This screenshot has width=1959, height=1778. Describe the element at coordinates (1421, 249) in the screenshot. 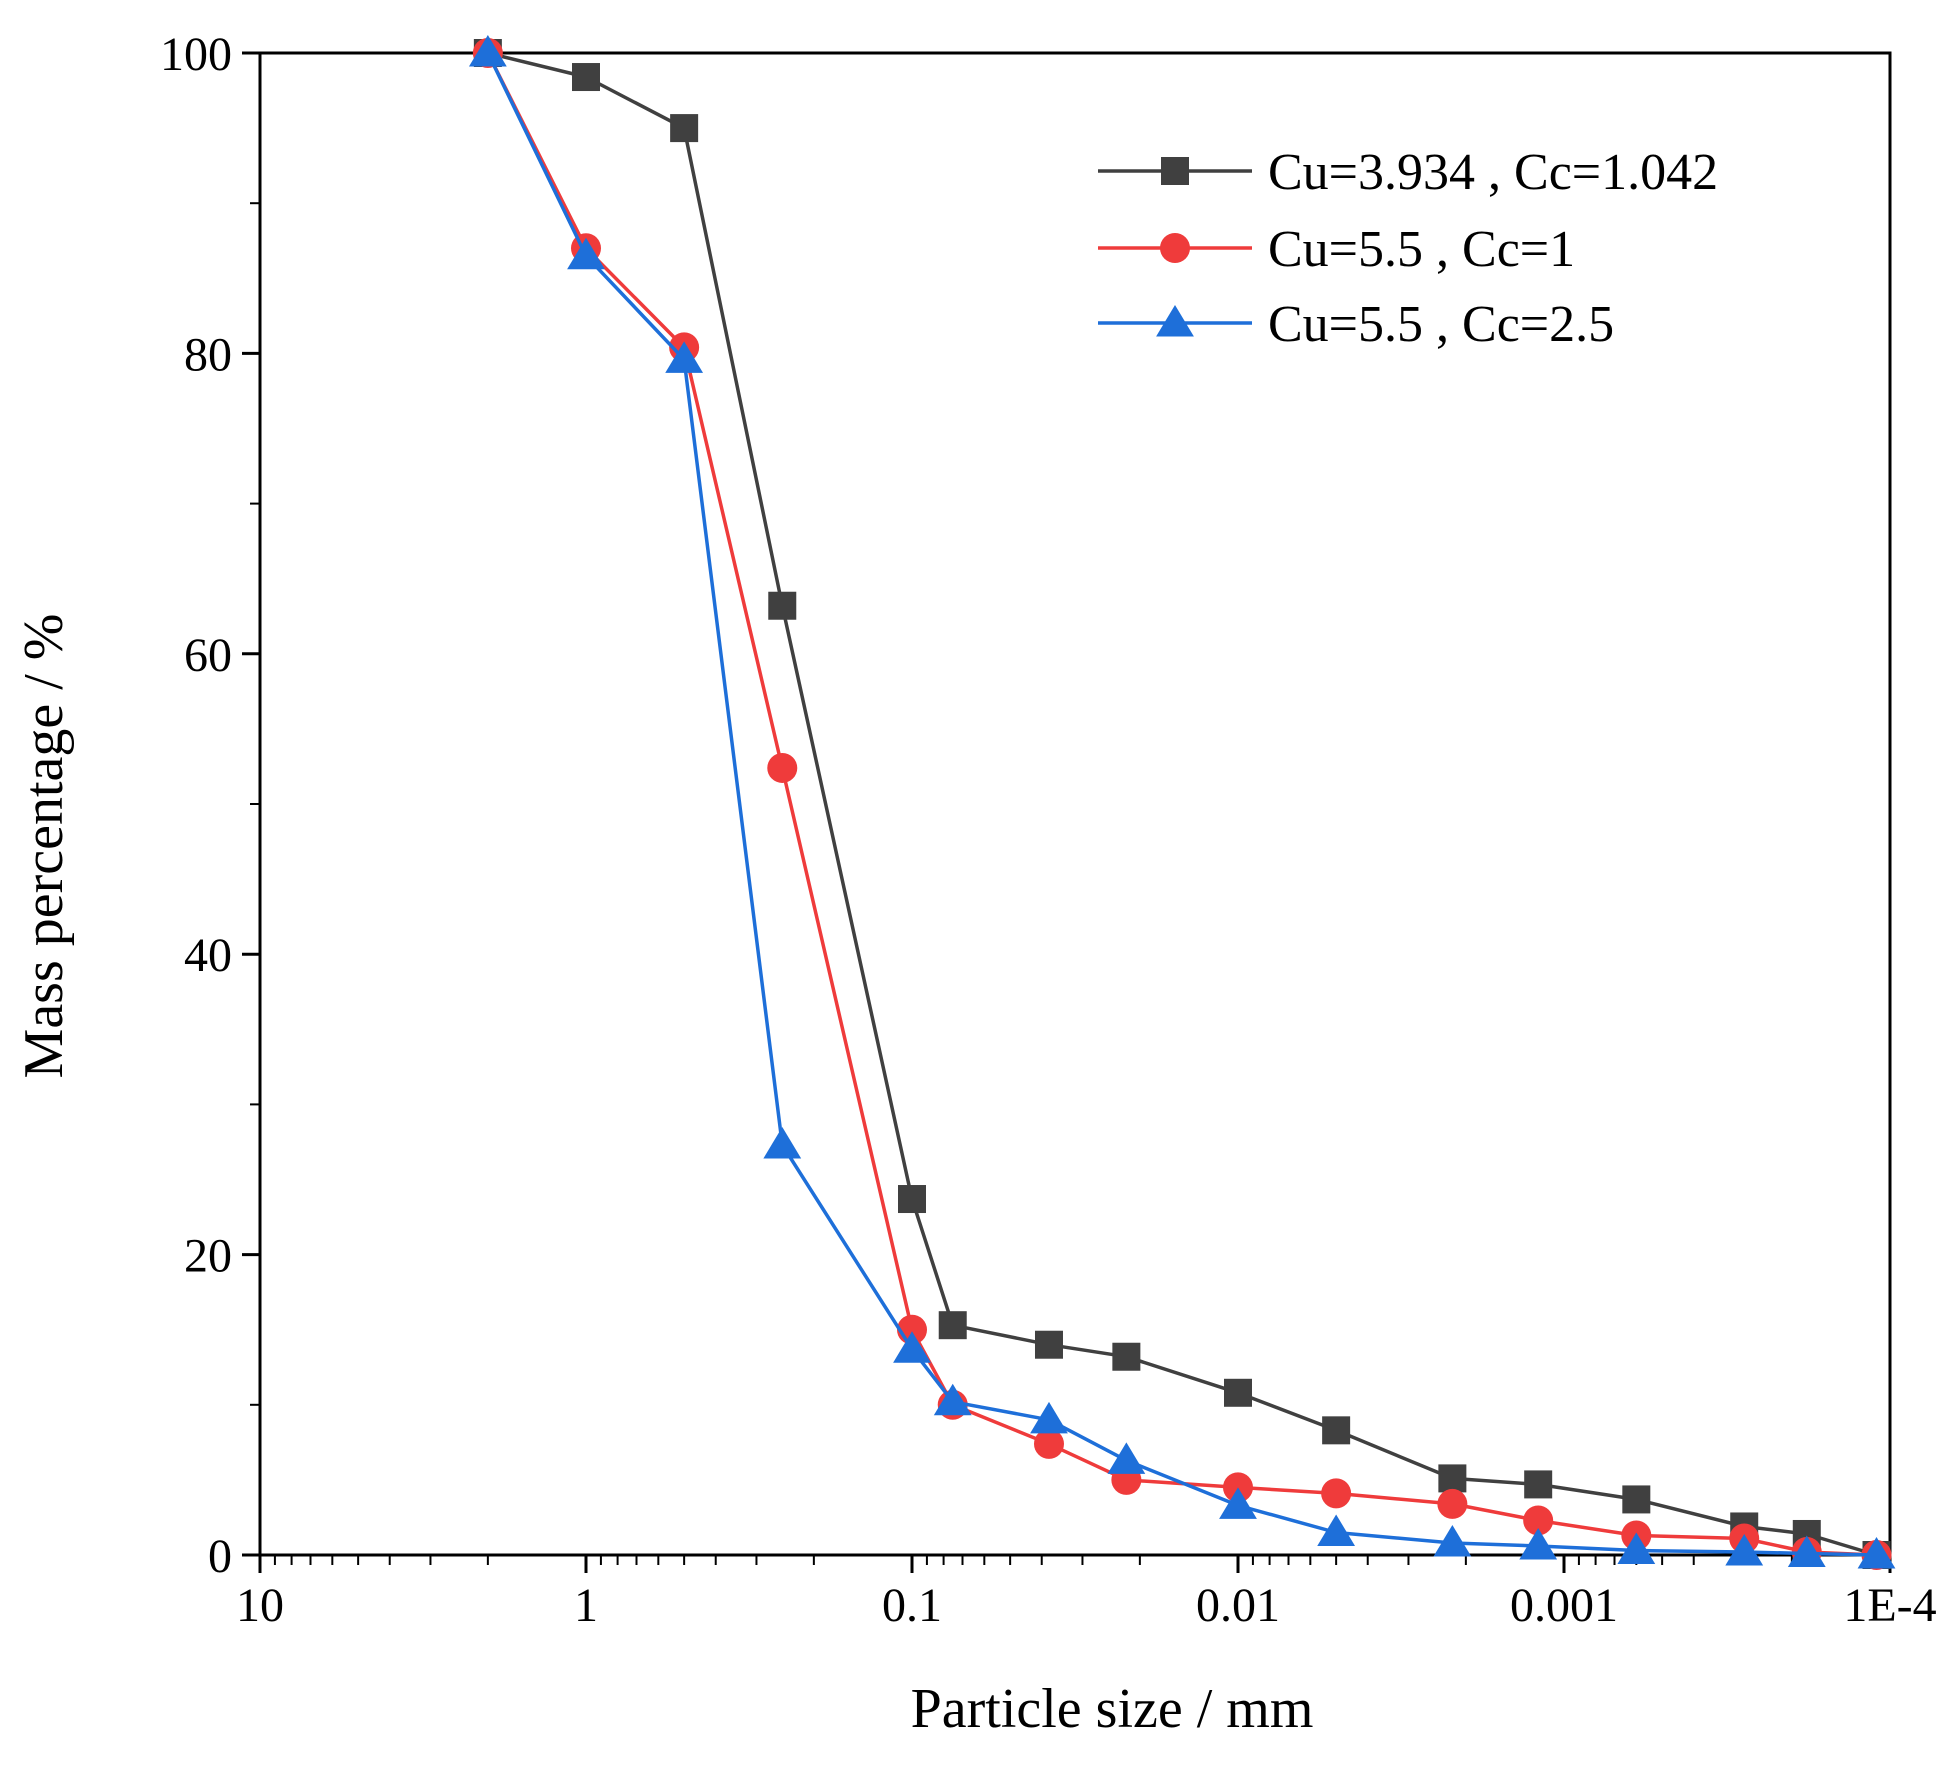

I see `legend-label: Cu=5.5 , Cc=1` at that location.